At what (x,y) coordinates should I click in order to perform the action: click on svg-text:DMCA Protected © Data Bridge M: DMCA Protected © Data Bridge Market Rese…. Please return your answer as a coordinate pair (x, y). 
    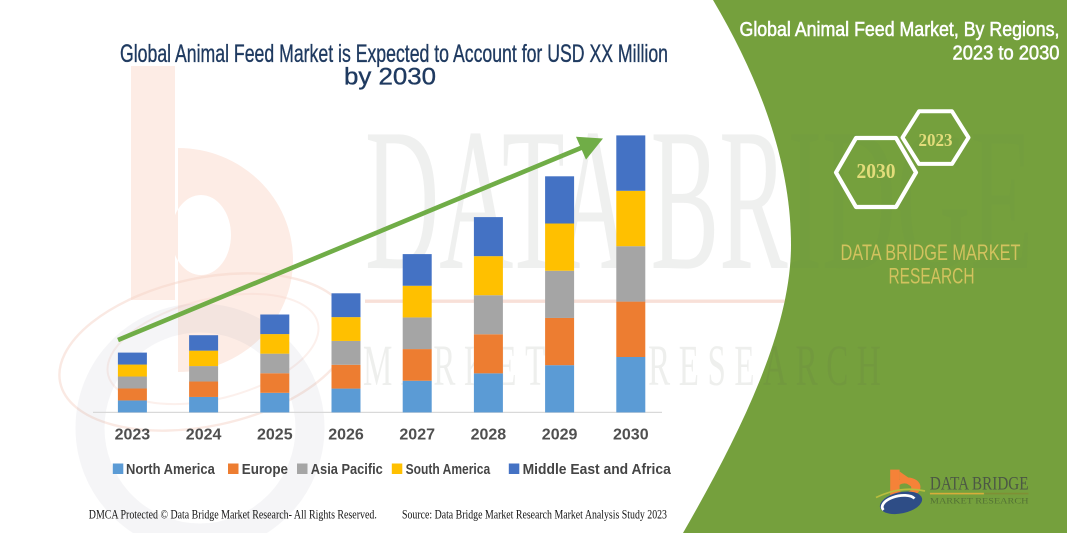
    Looking at the image, I should click on (233, 515).